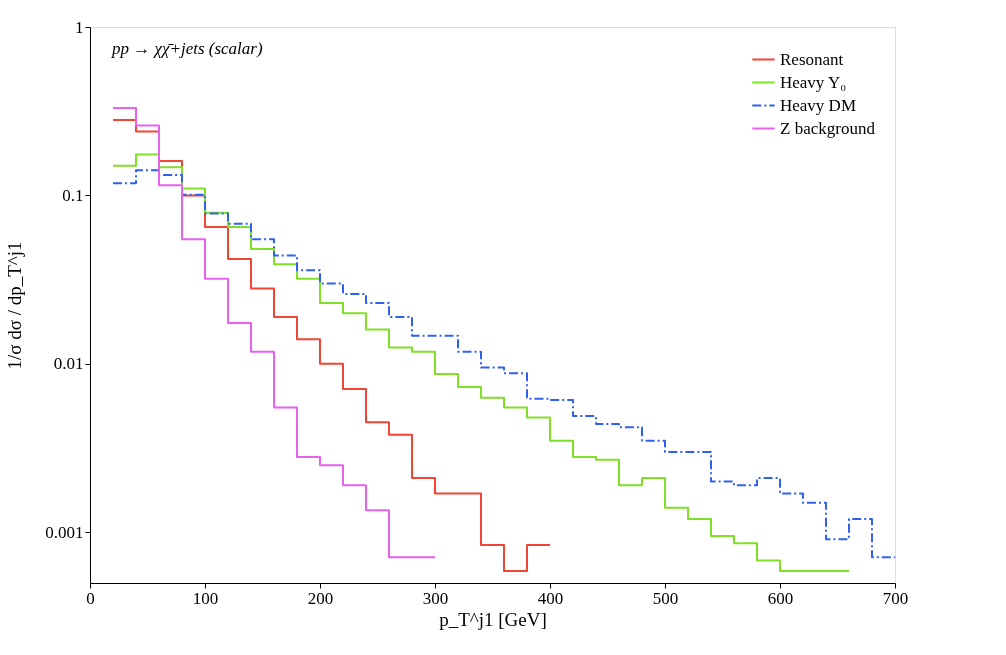  Describe the element at coordinates (320, 598) in the screenshot. I see `x-tick-label: 200` at that location.